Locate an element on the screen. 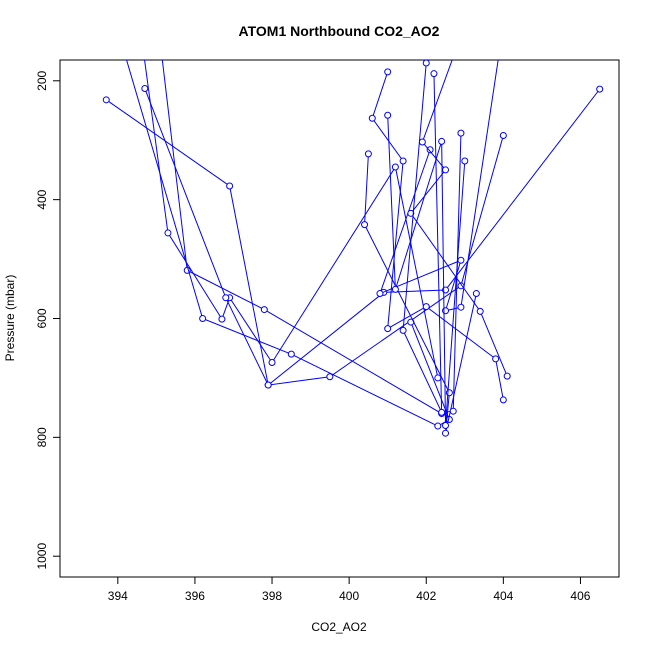 The image size is (650, 650). x-tick-label: 394 is located at coordinates (118, 596).